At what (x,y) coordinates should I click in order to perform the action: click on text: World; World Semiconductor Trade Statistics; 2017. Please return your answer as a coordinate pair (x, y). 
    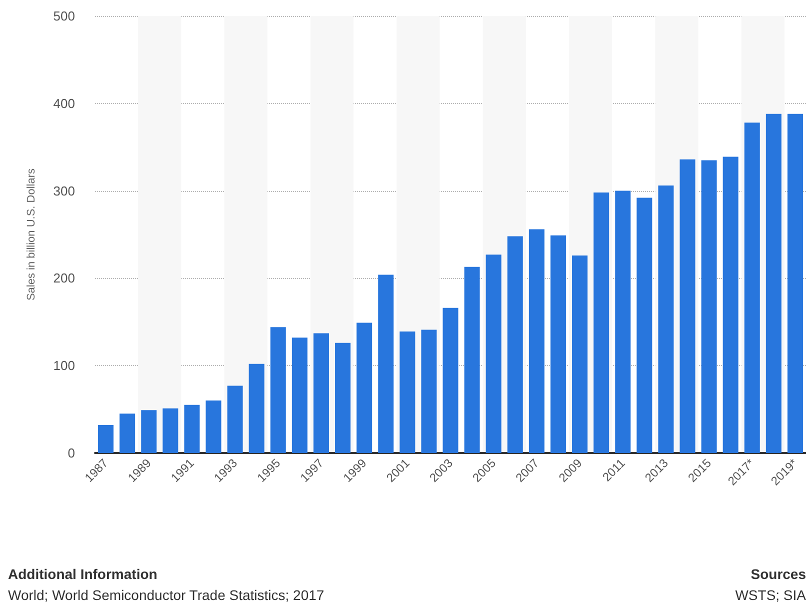
    Looking at the image, I should click on (166, 595).